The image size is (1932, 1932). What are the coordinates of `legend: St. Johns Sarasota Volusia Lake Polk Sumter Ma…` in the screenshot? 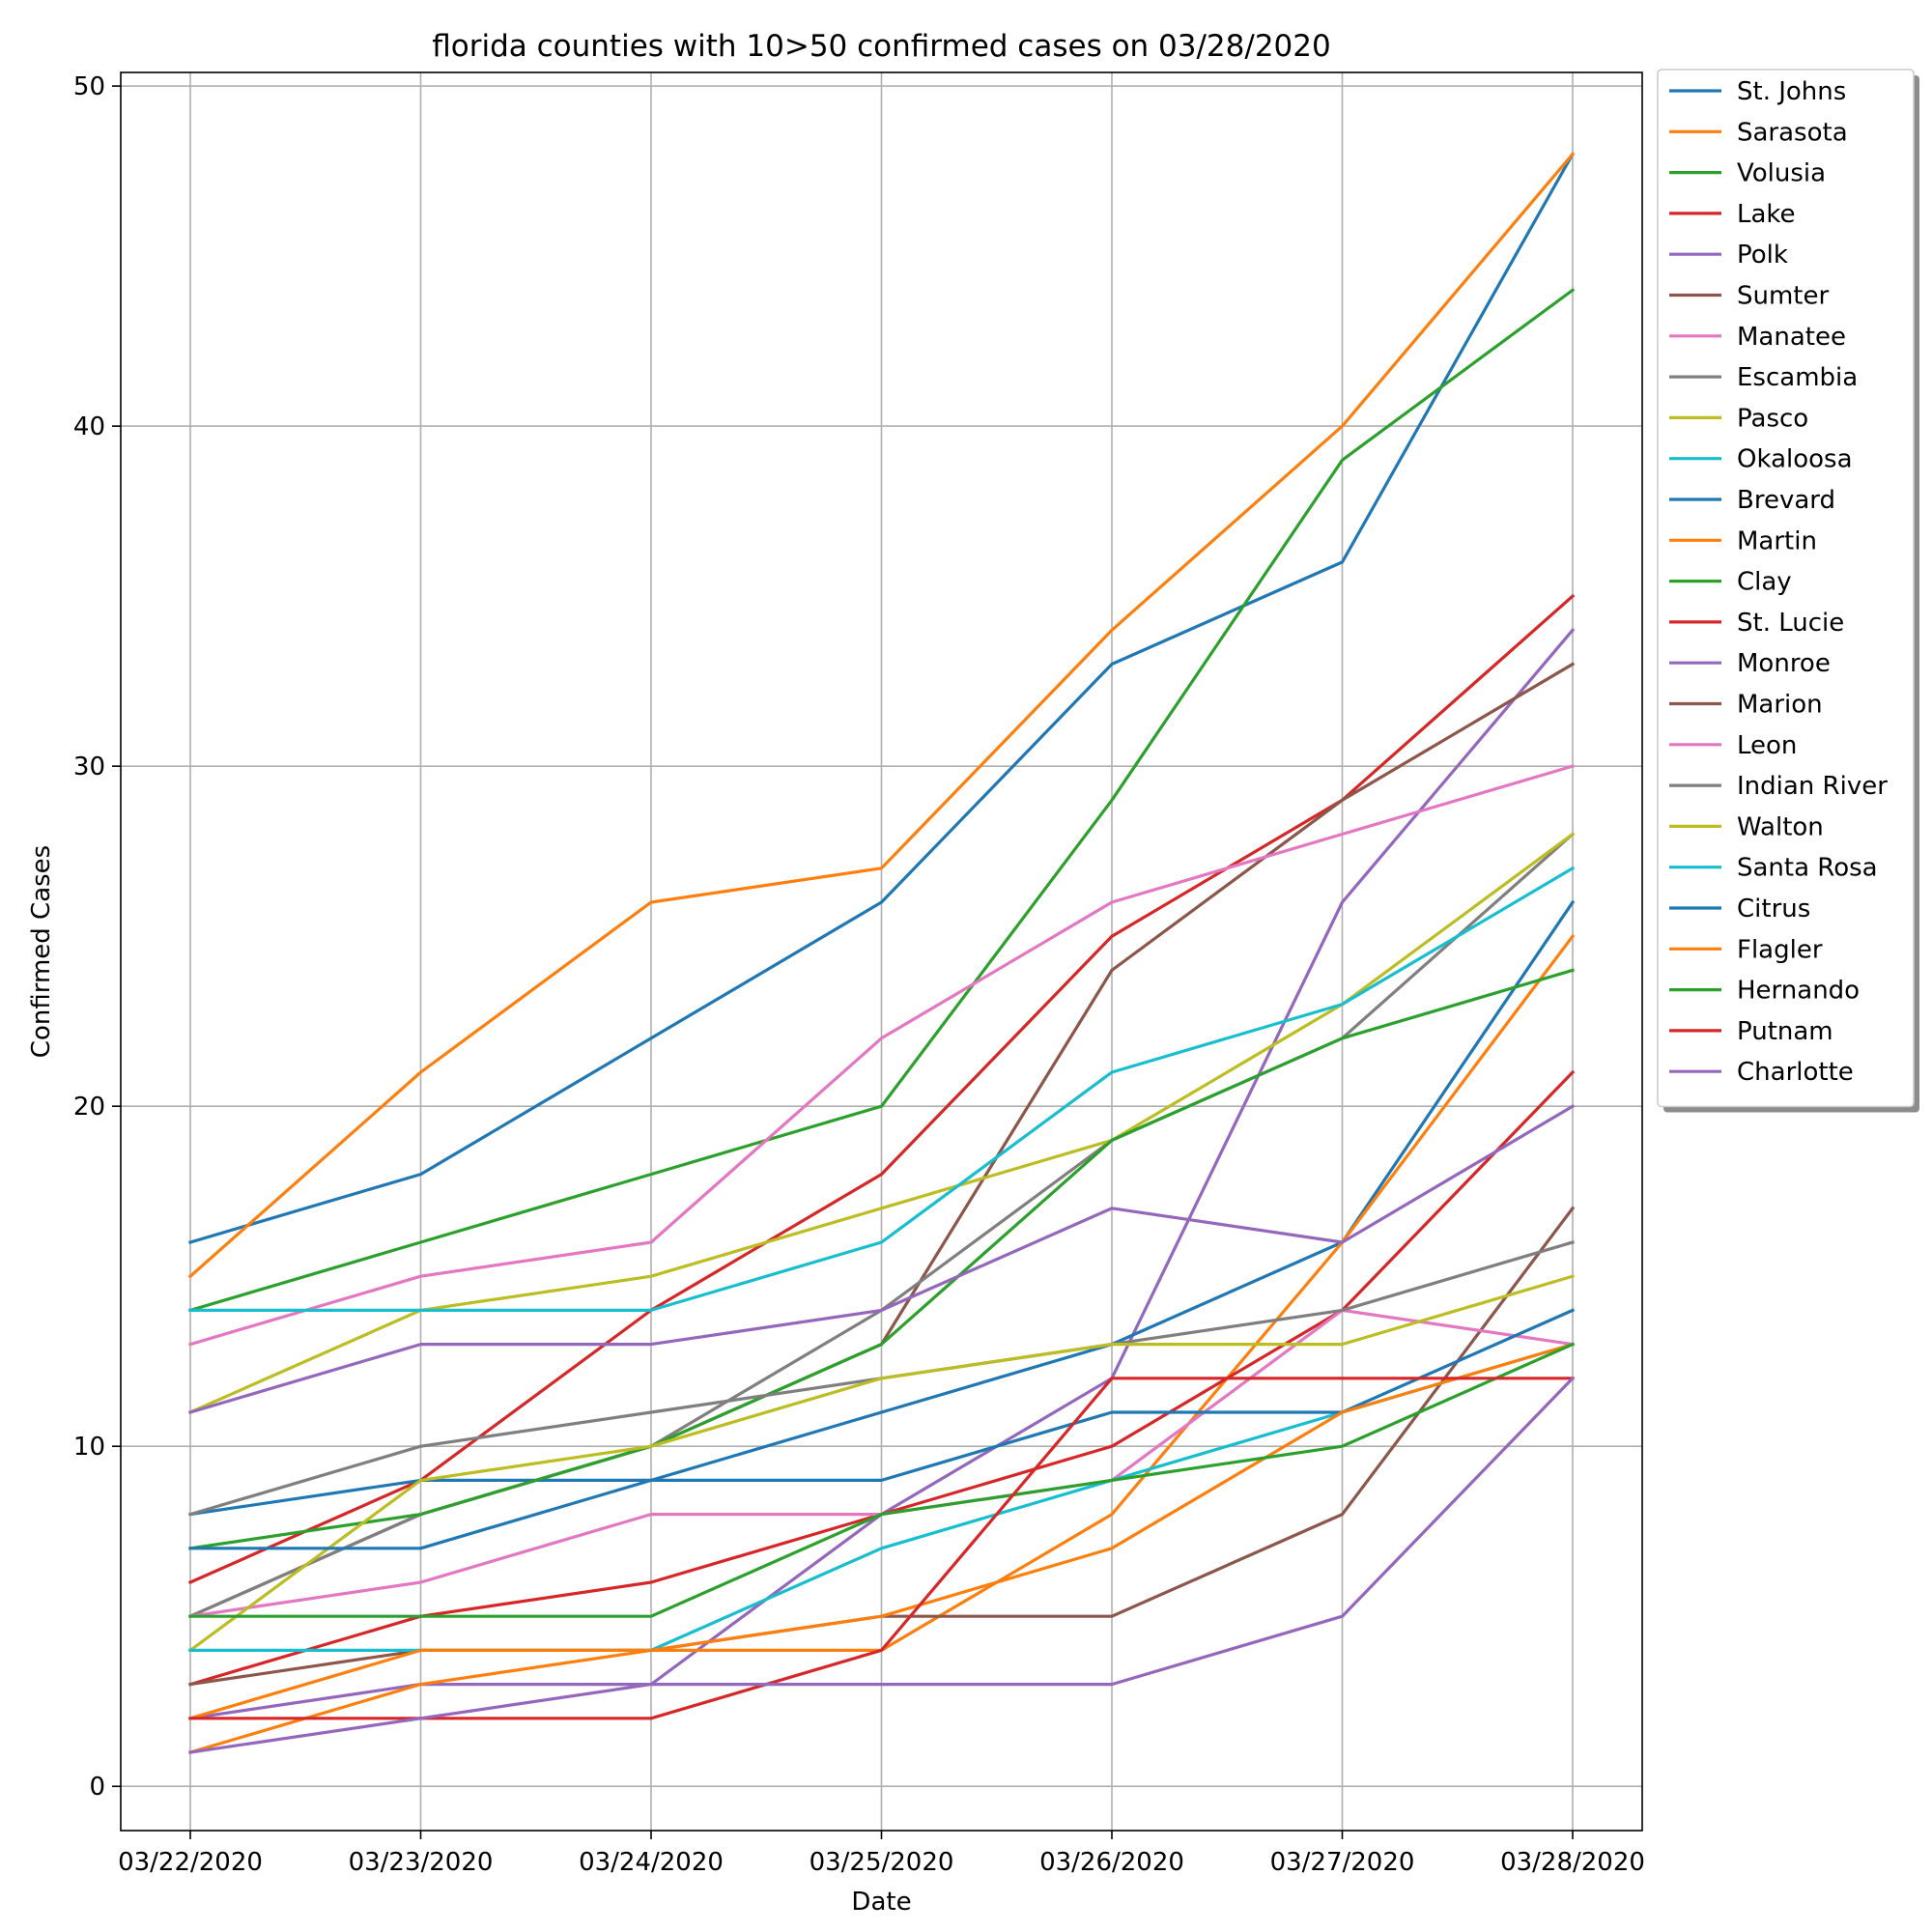 It's located at (1788, 591).